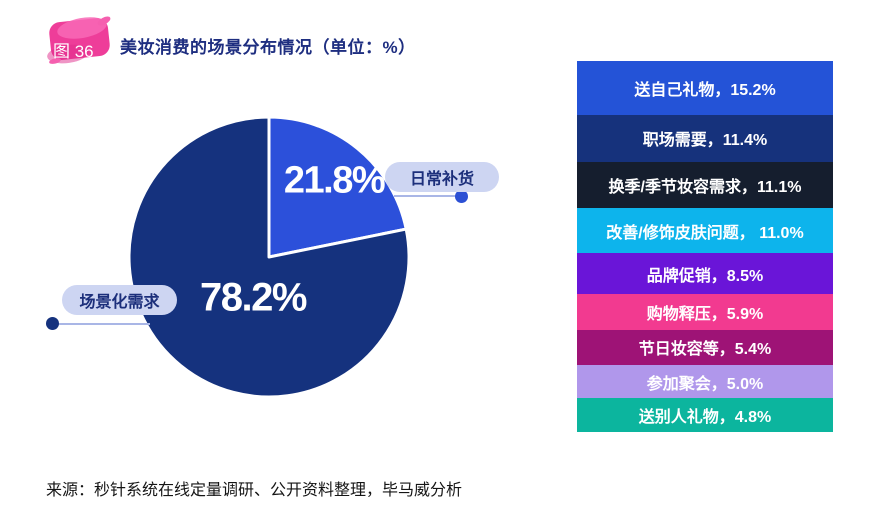 The image size is (883, 507). I want to click on bar-segment-label: 品牌促销，8.5%, so click(705, 276).